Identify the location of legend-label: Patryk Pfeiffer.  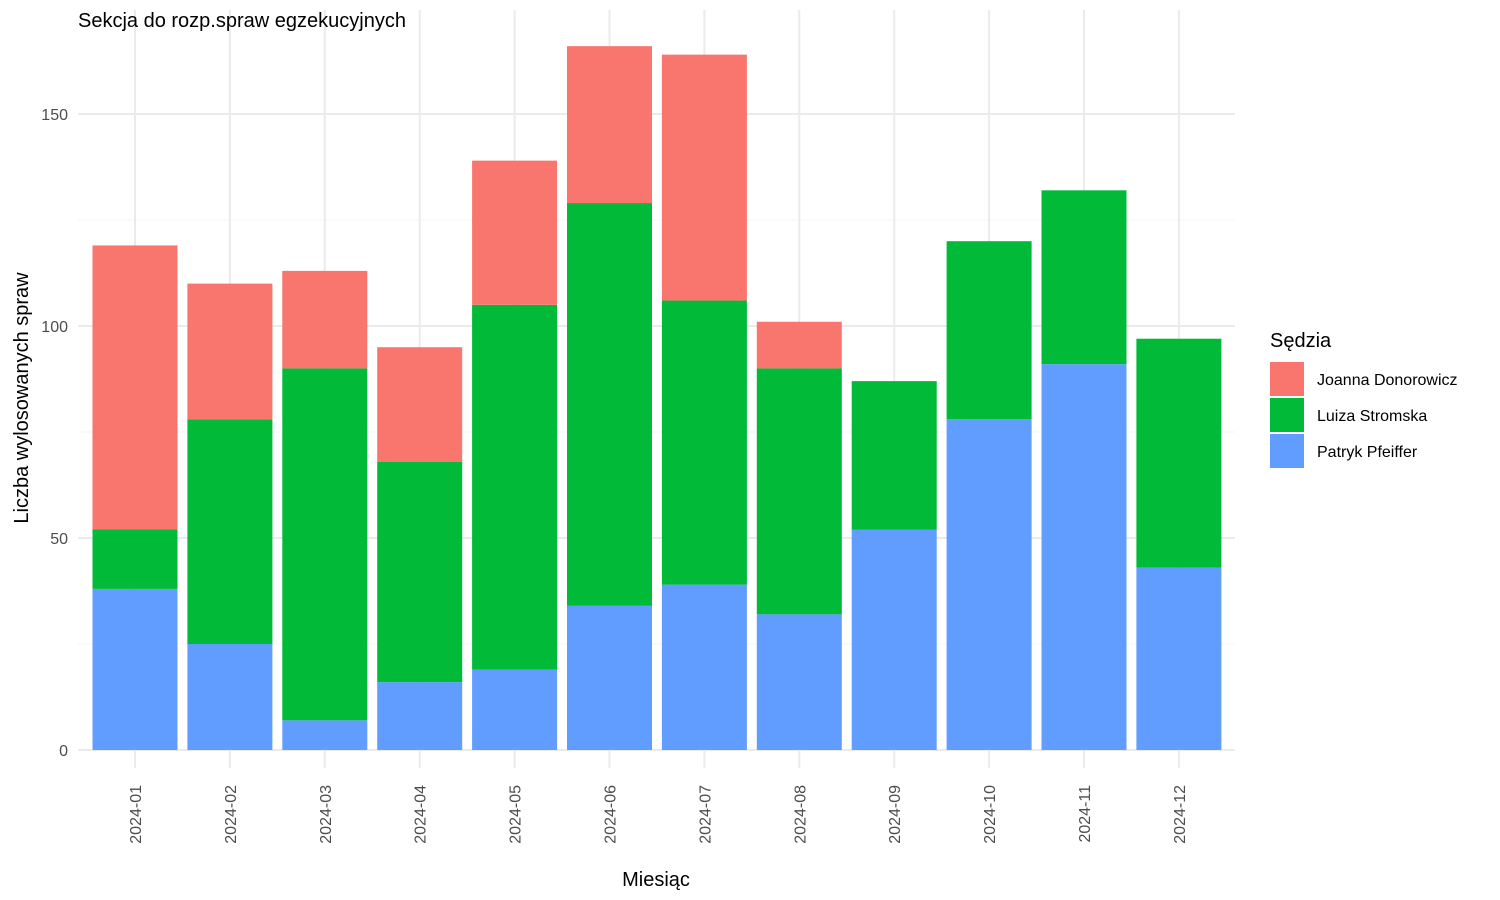
(1367, 452).